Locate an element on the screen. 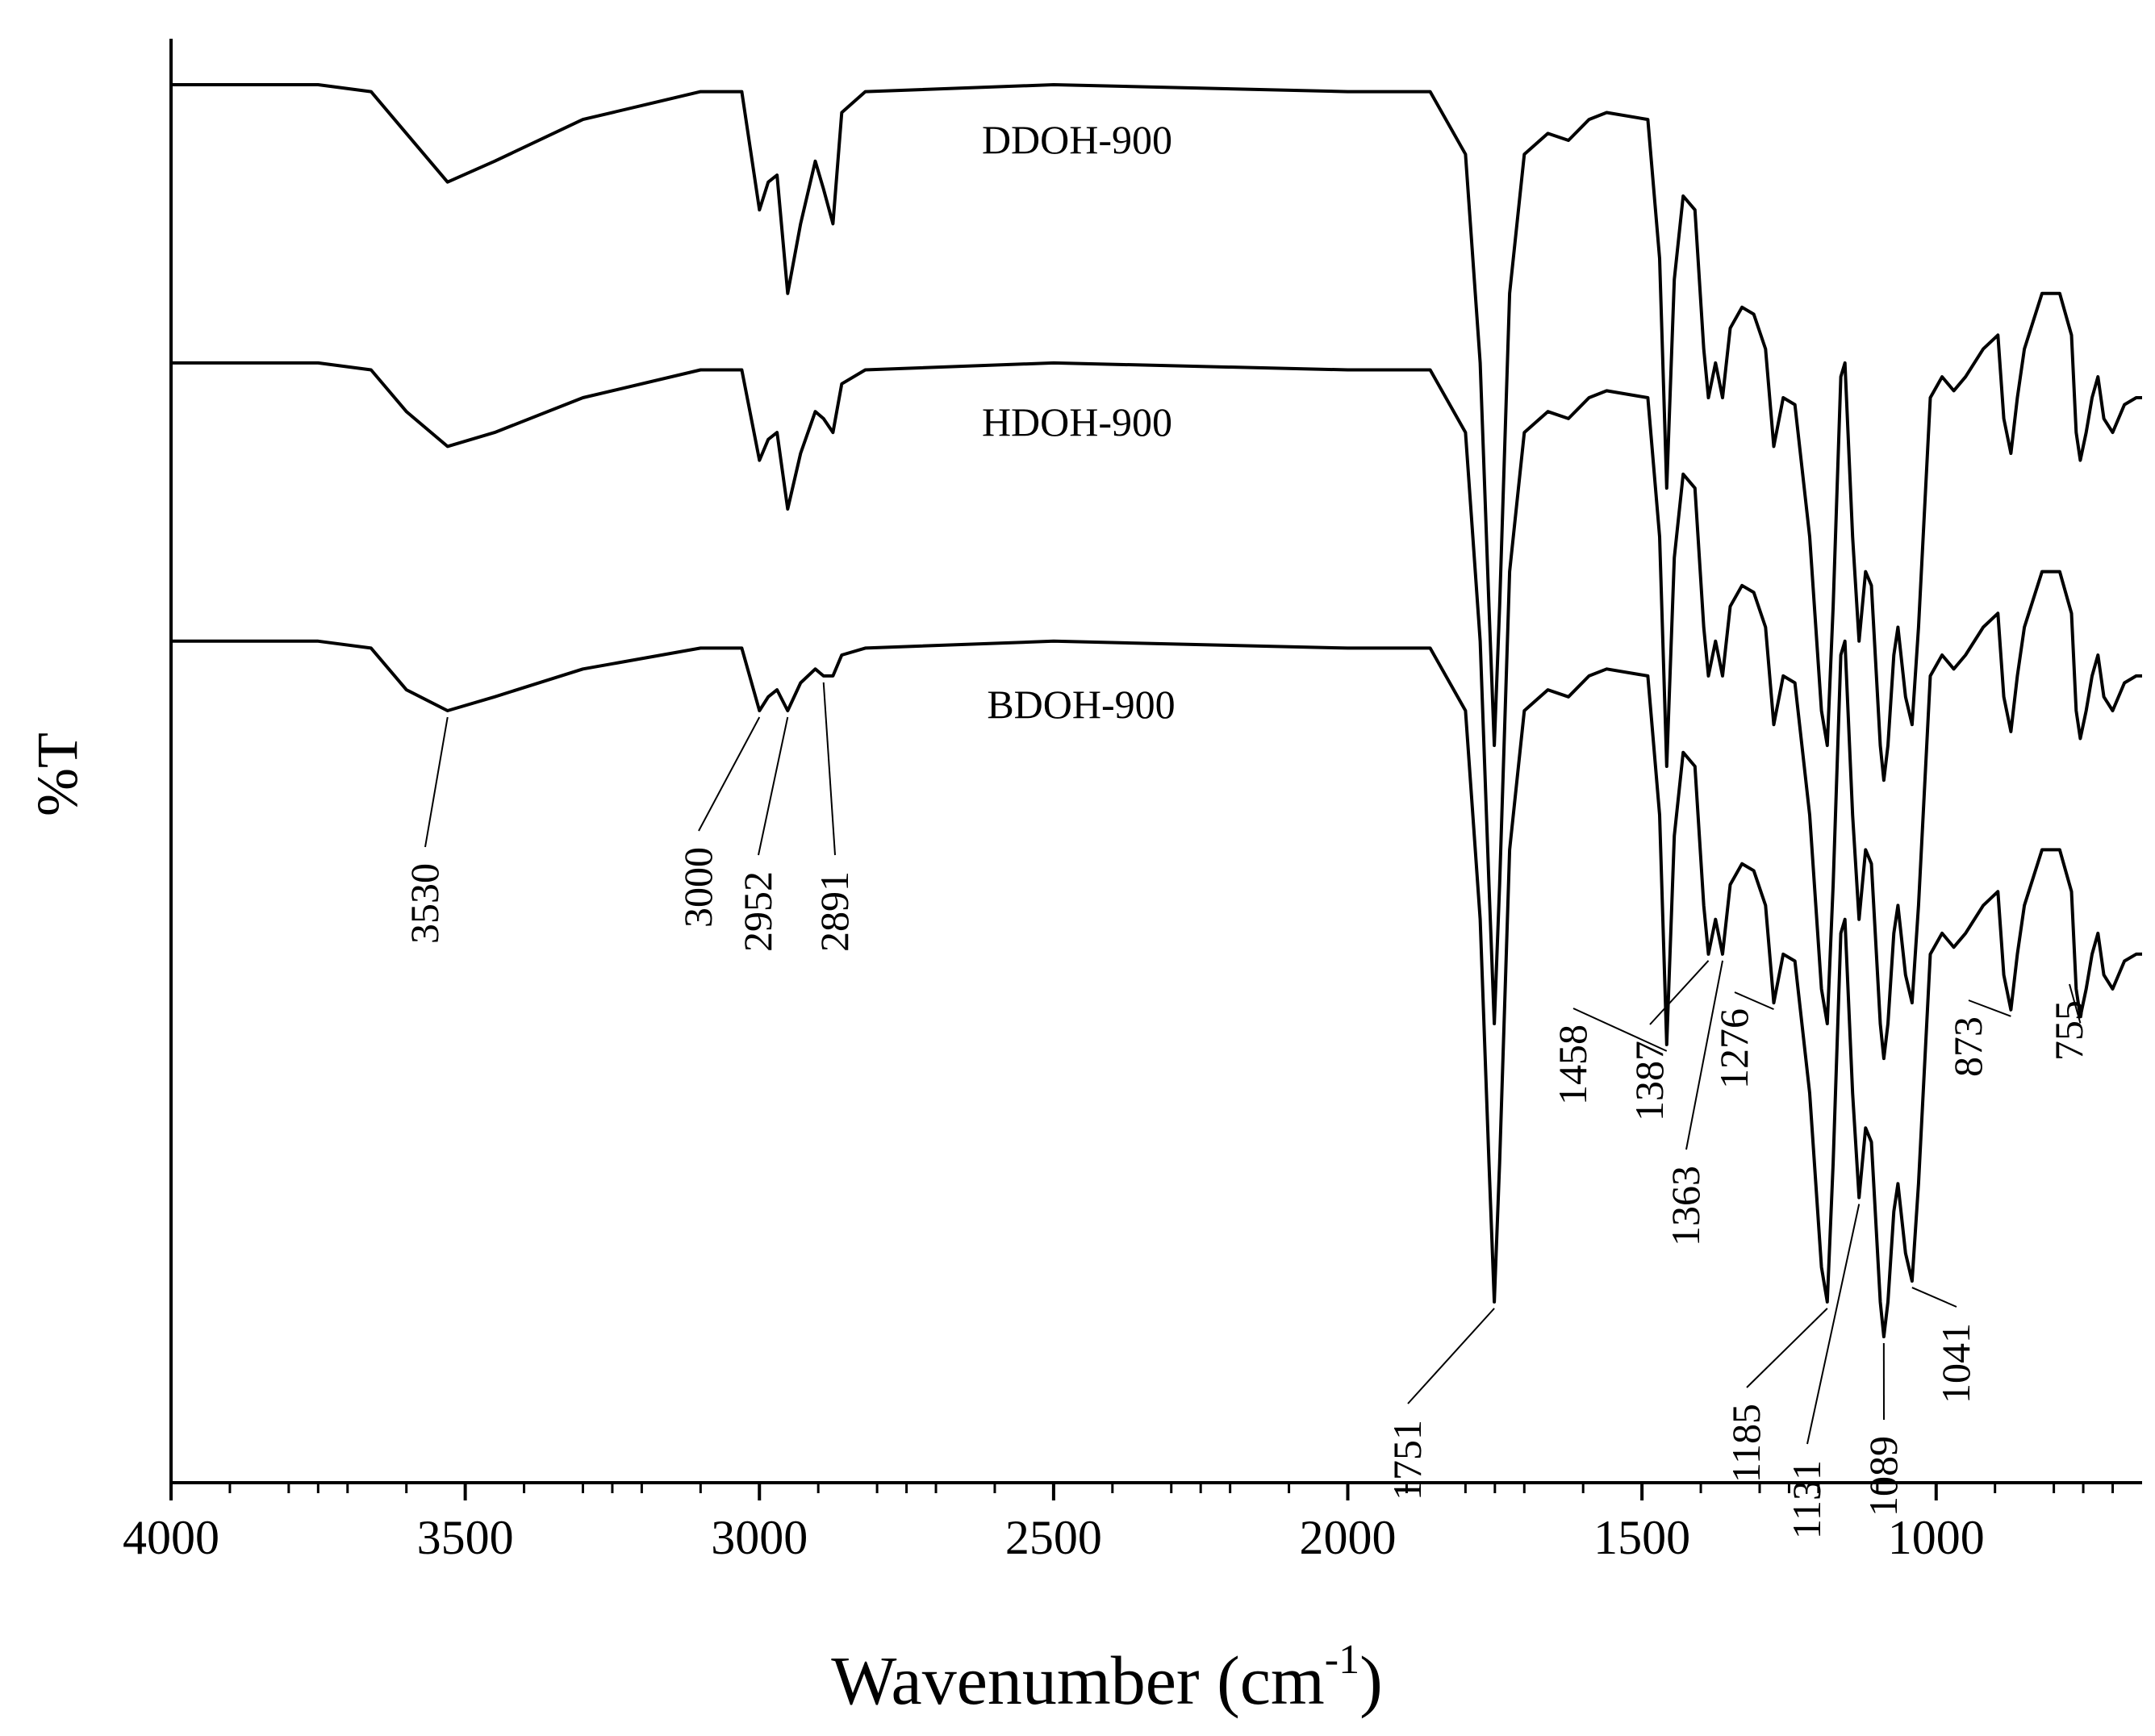 The image size is (2155, 1736). x-tick-label: 2500 is located at coordinates (1053, 1538).